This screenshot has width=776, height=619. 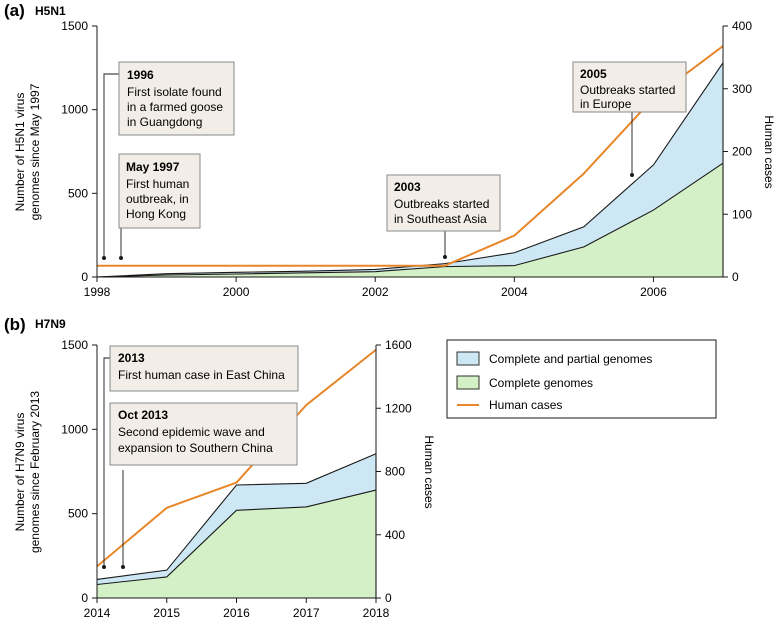 I want to click on annotation-2003-line2: in Southeast Asia, so click(x=440, y=219).